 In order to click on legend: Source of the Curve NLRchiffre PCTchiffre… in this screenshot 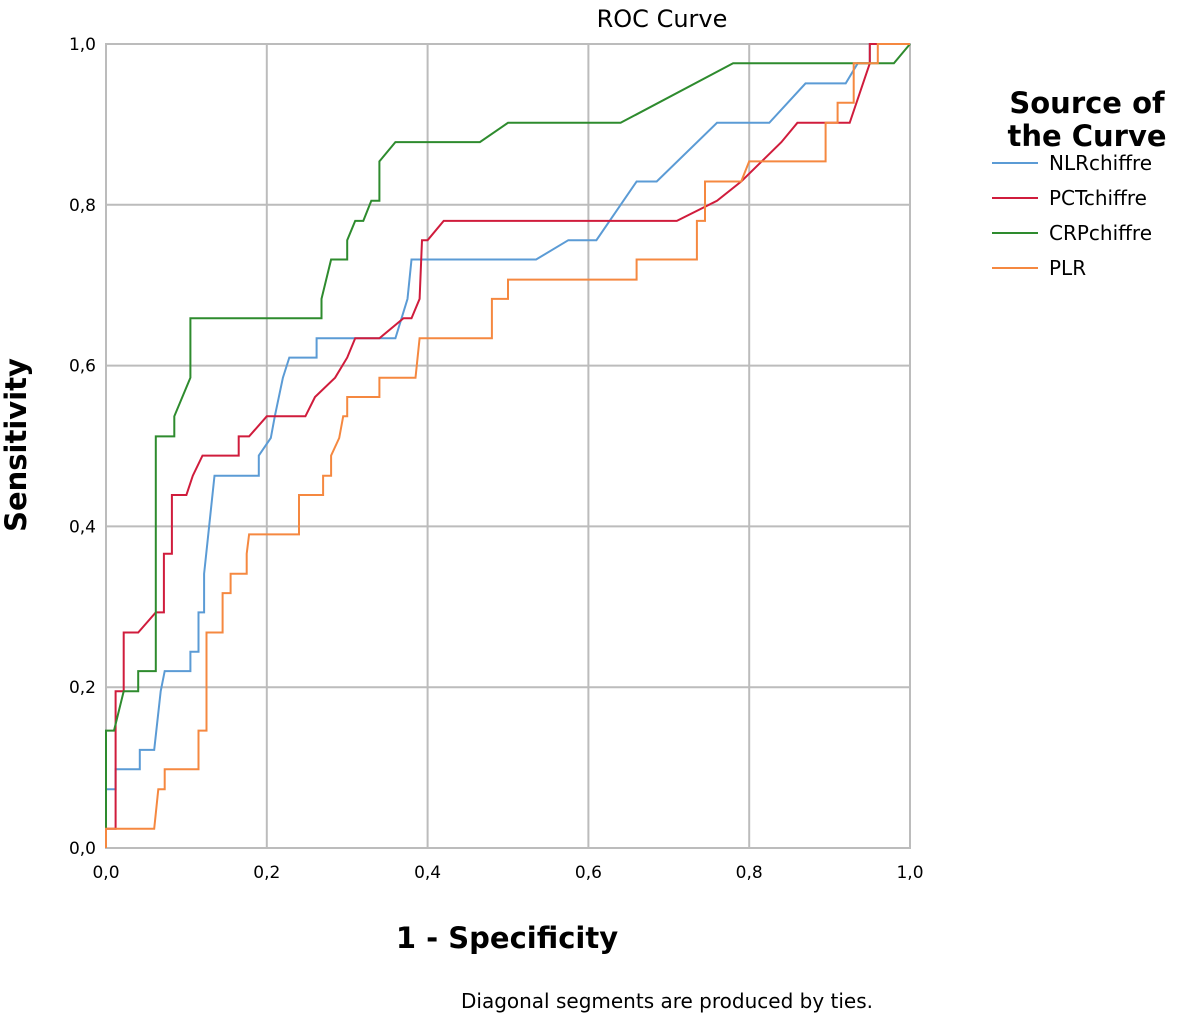, I will do `click(1079, 183)`.